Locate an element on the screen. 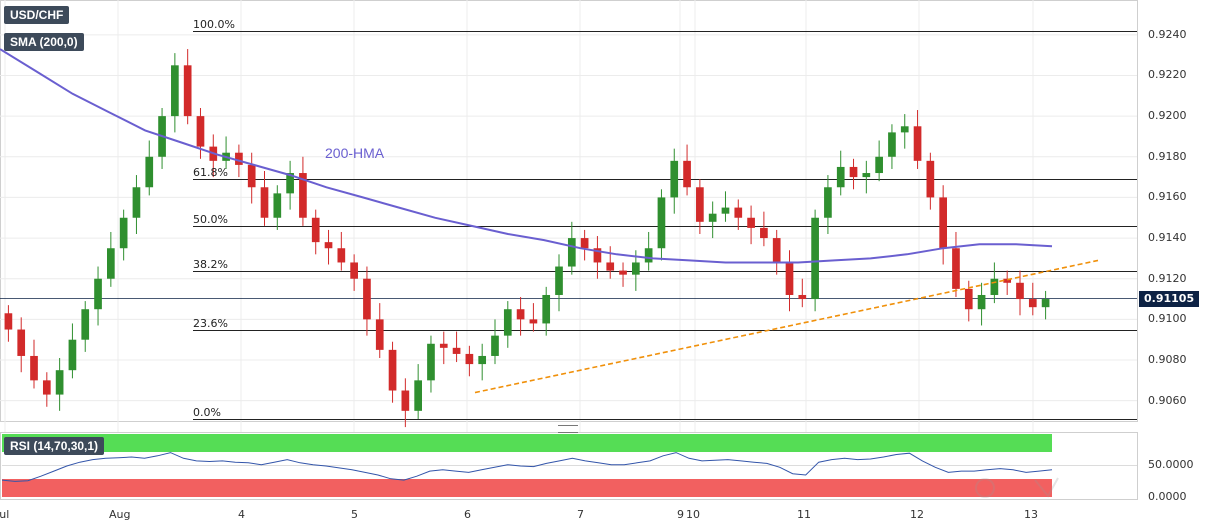 This screenshot has width=1207, height=526. rsi-badge: RSI (14,70,30,1) is located at coordinates (54, 446).